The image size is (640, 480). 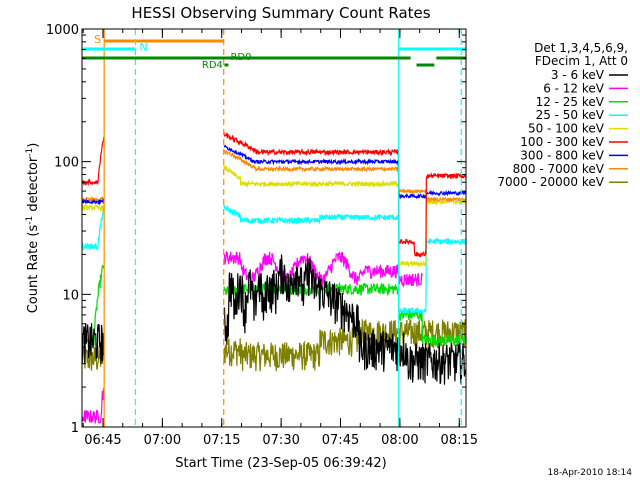 I want to click on x-tick-label: 08:15, so click(x=459, y=440).